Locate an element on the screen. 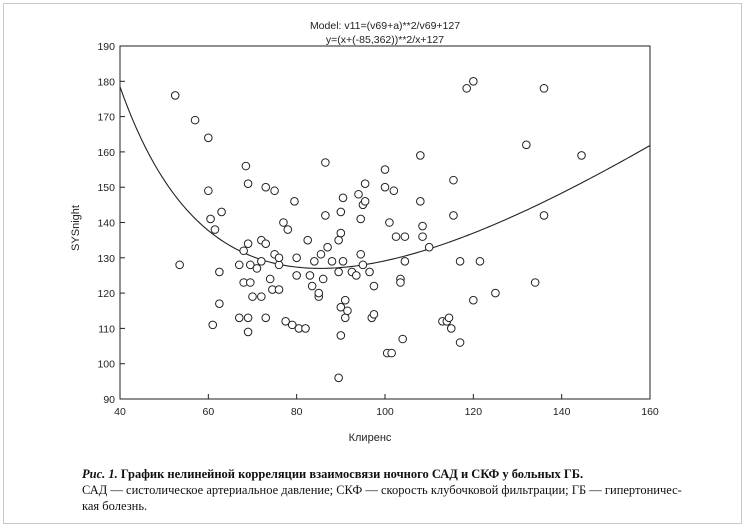 The height and width of the screenshot is (529, 747). x-axis-label: Клиренс is located at coordinates (370, 438).